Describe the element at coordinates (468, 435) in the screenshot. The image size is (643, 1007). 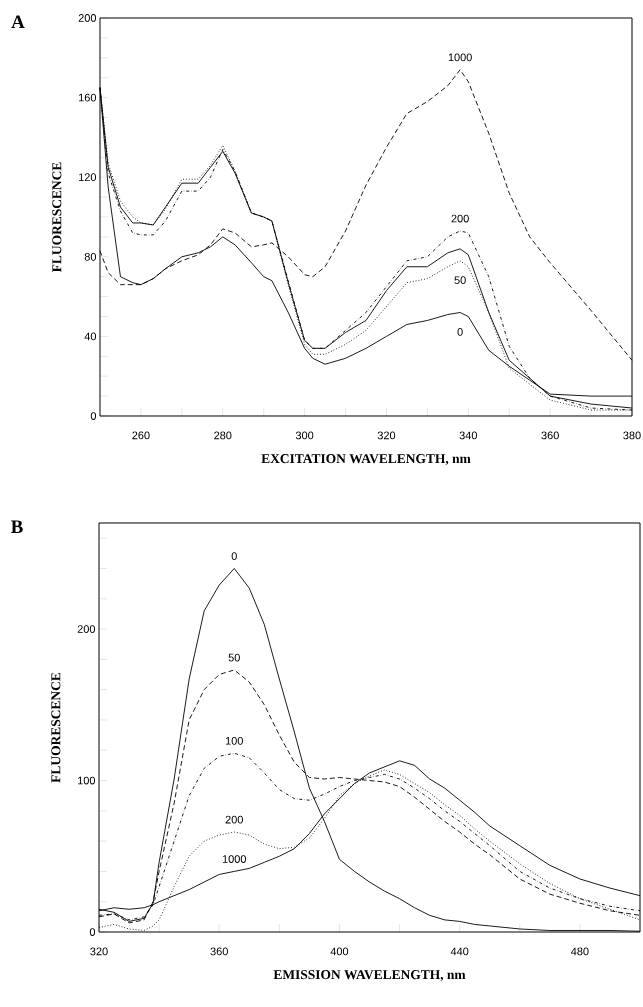
I see `x-tick-label: 340` at that location.